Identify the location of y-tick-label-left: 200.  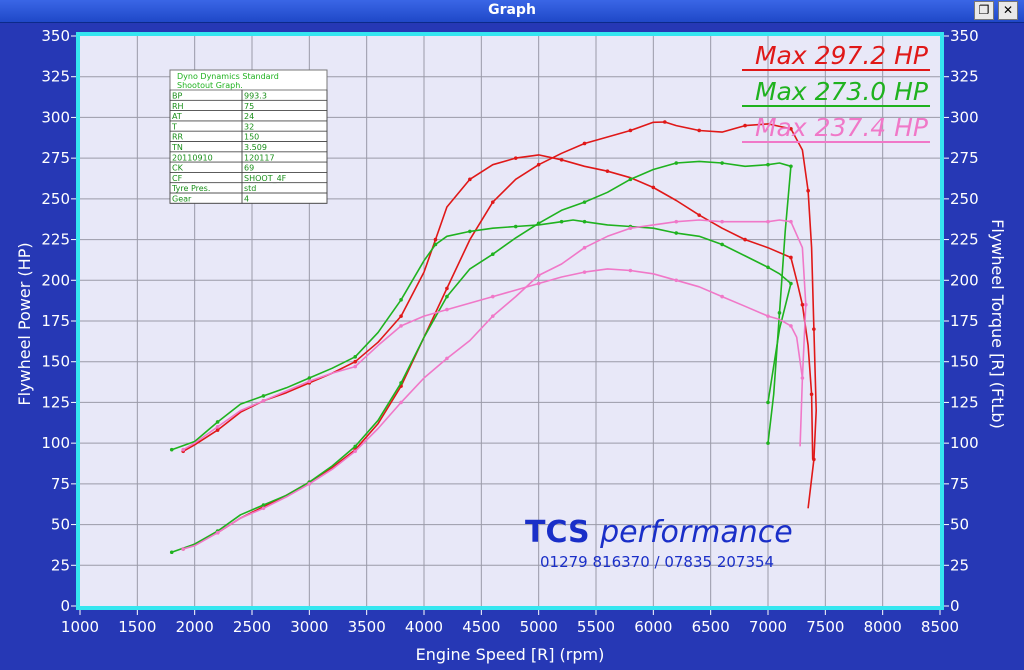
(55, 280).